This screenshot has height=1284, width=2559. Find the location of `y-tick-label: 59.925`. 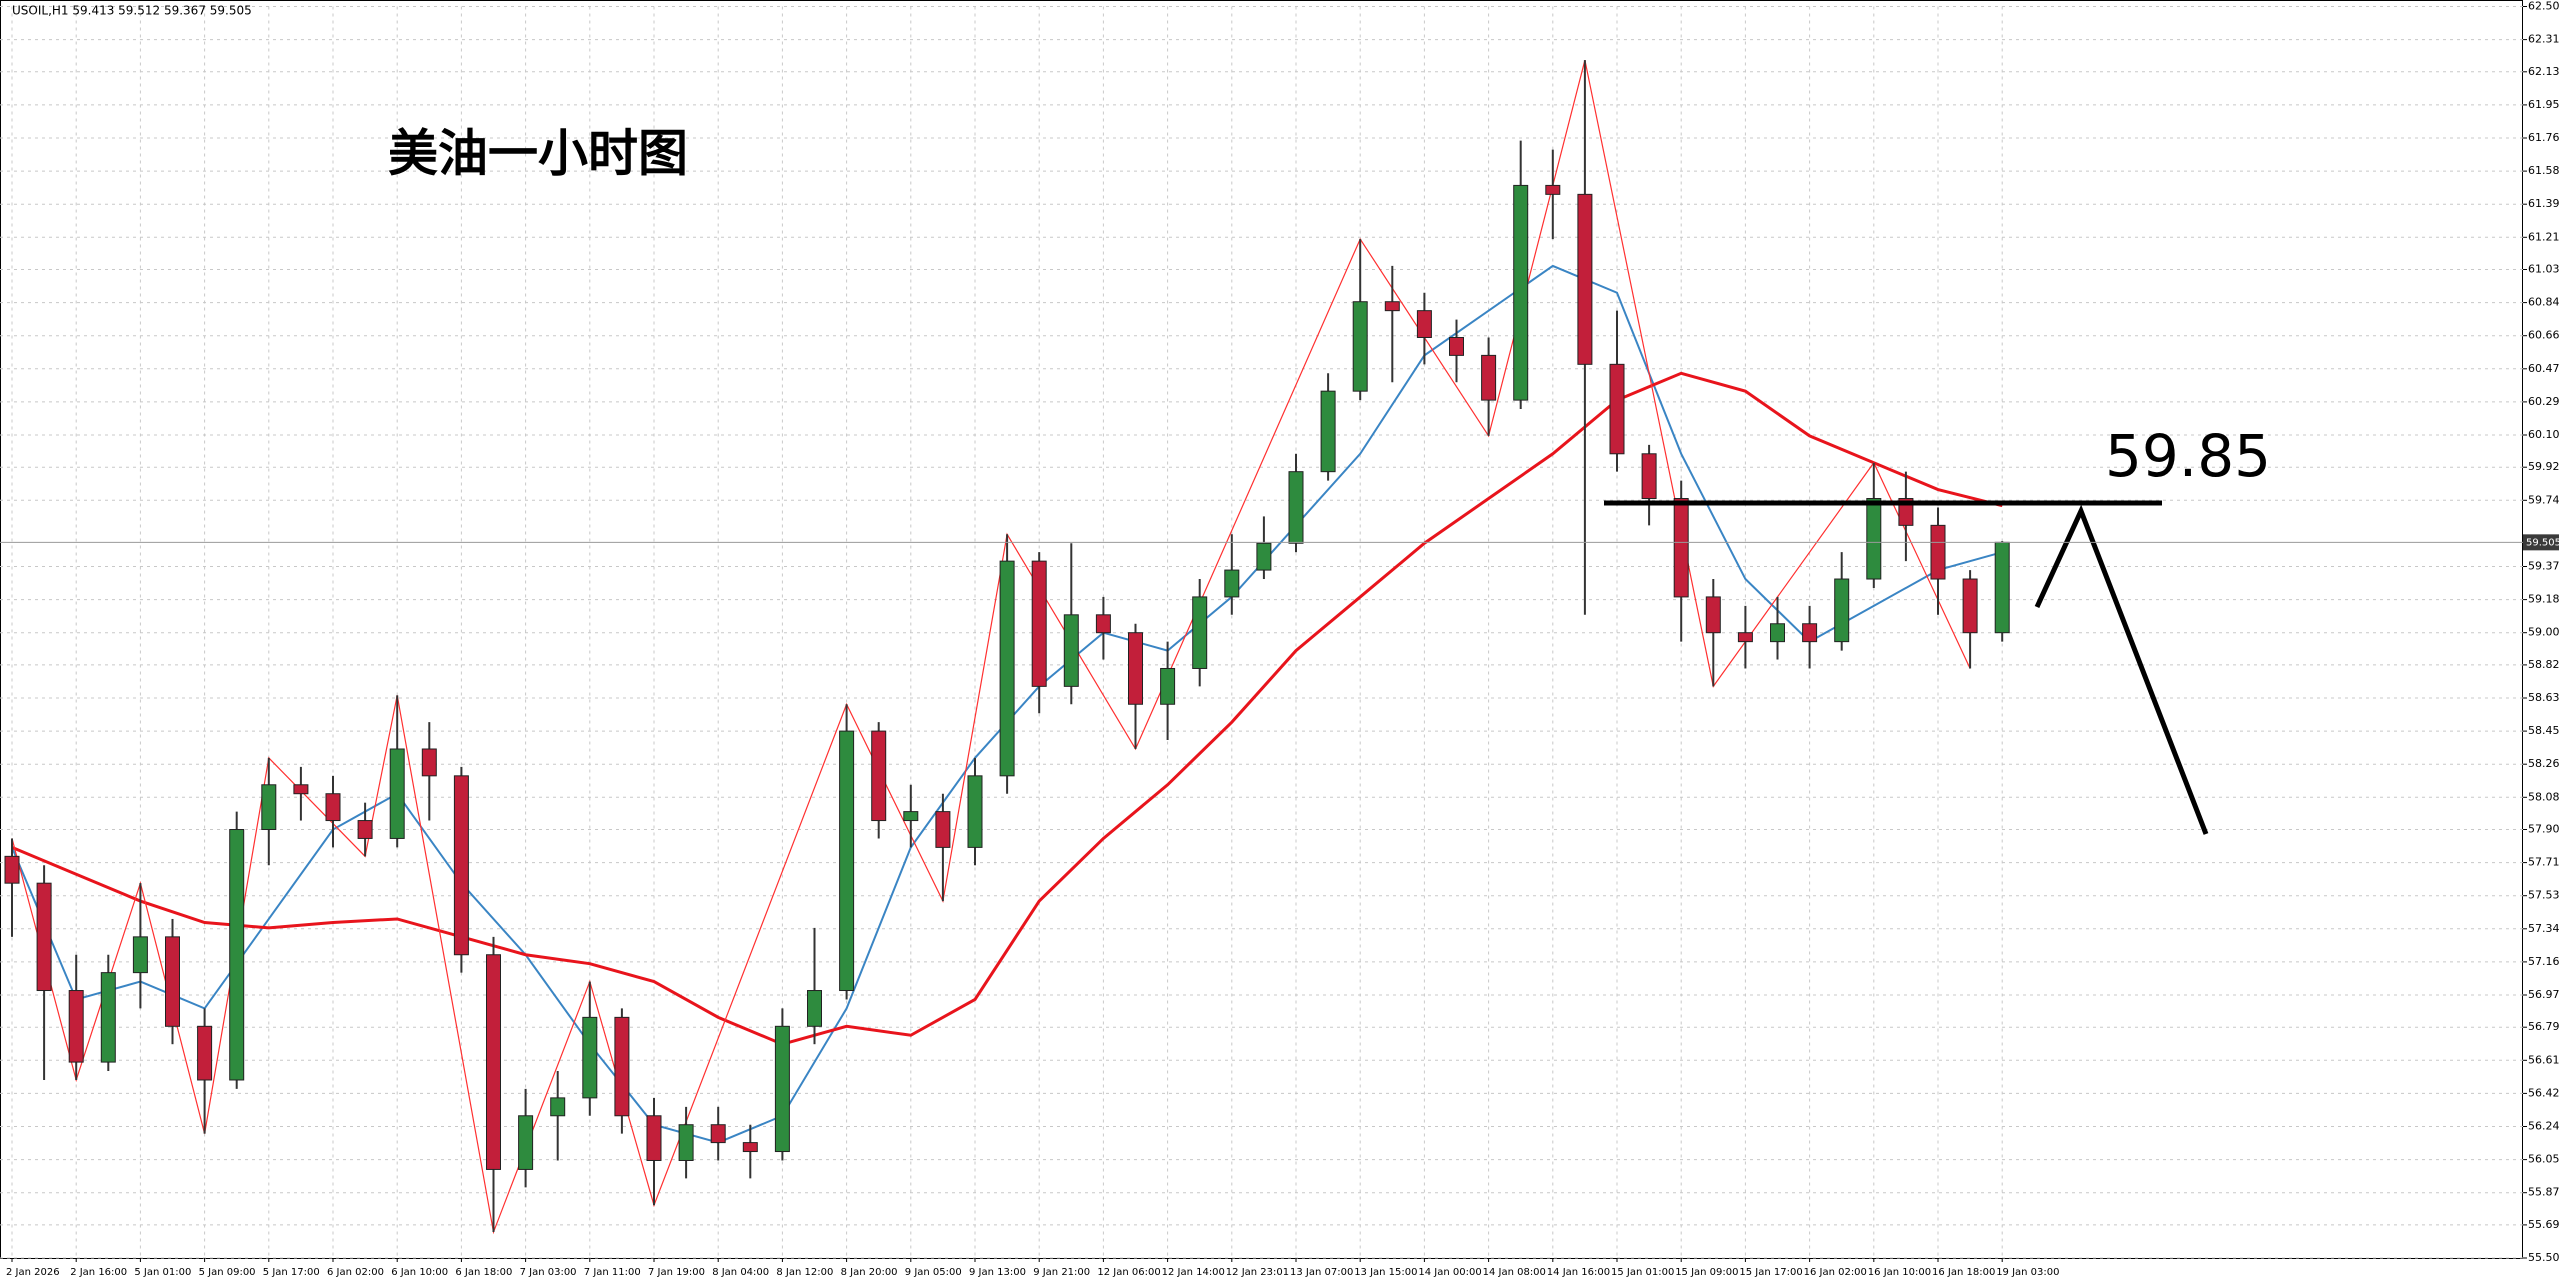

y-tick-label: 59.925 is located at coordinates (2543, 466).